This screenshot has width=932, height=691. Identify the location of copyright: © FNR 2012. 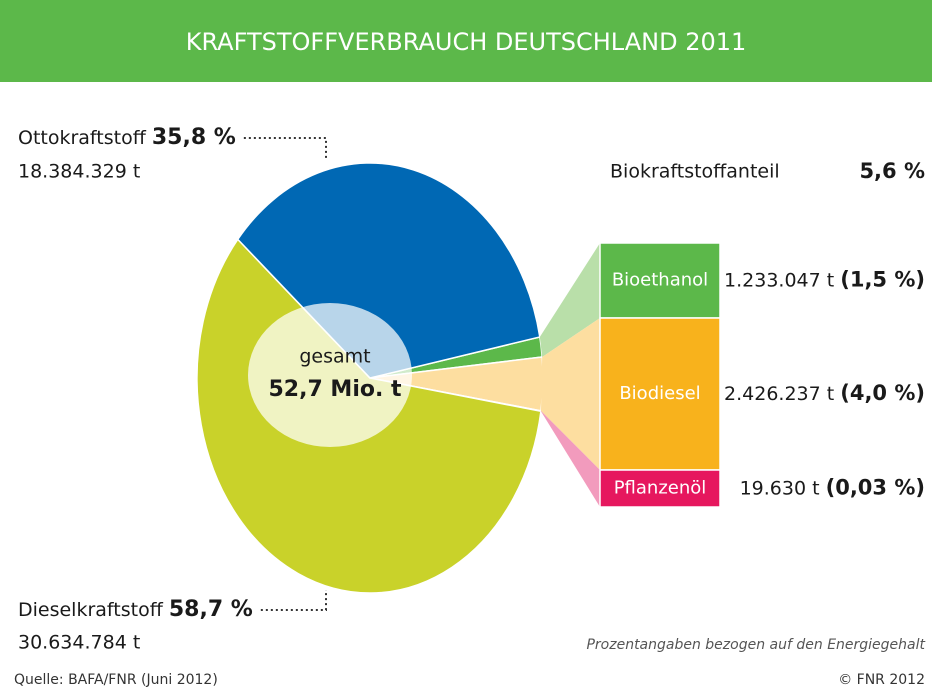
(881, 680).